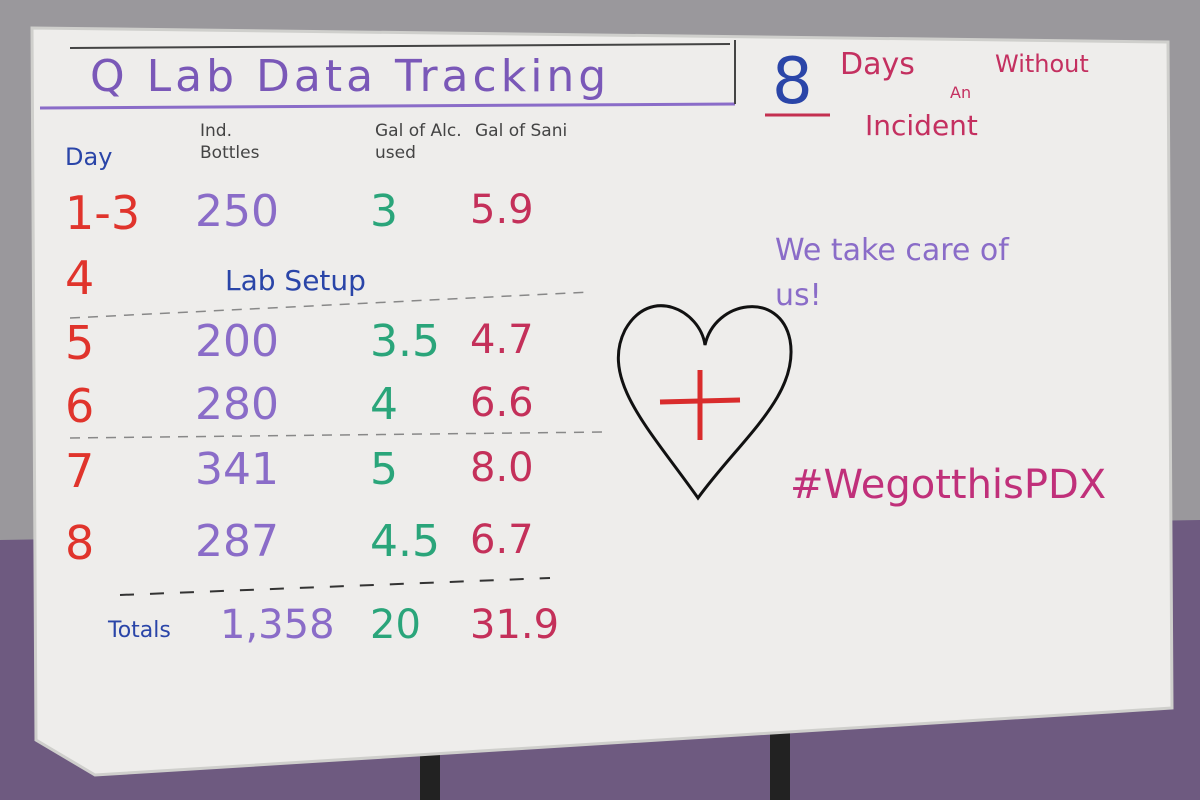 The image size is (1200, 800). What do you see at coordinates (395, 625) in the screenshot?
I see `total-cell: 20` at bounding box center [395, 625].